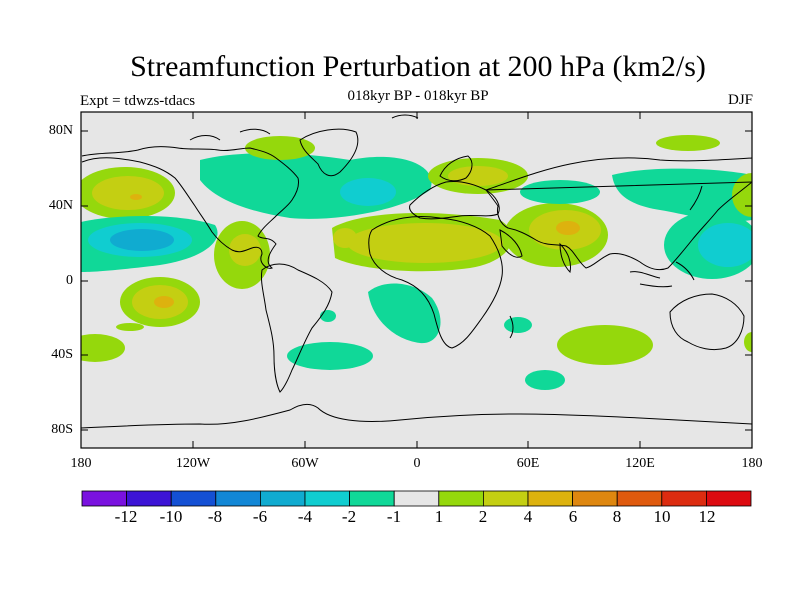 The width and height of the screenshot is (800, 600). What do you see at coordinates (528, 463) in the screenshot?
I see `lon-label-60e: 60E` at bounding box center [528, 463].